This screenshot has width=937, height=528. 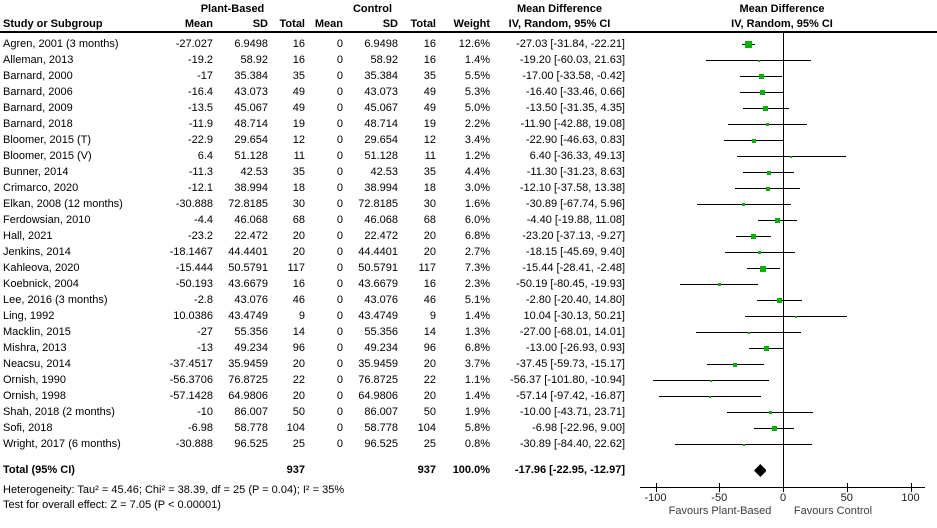 I want to click on md-ci-text: -16.40 [-33.46, 0.66], so click(x=575, y=92).